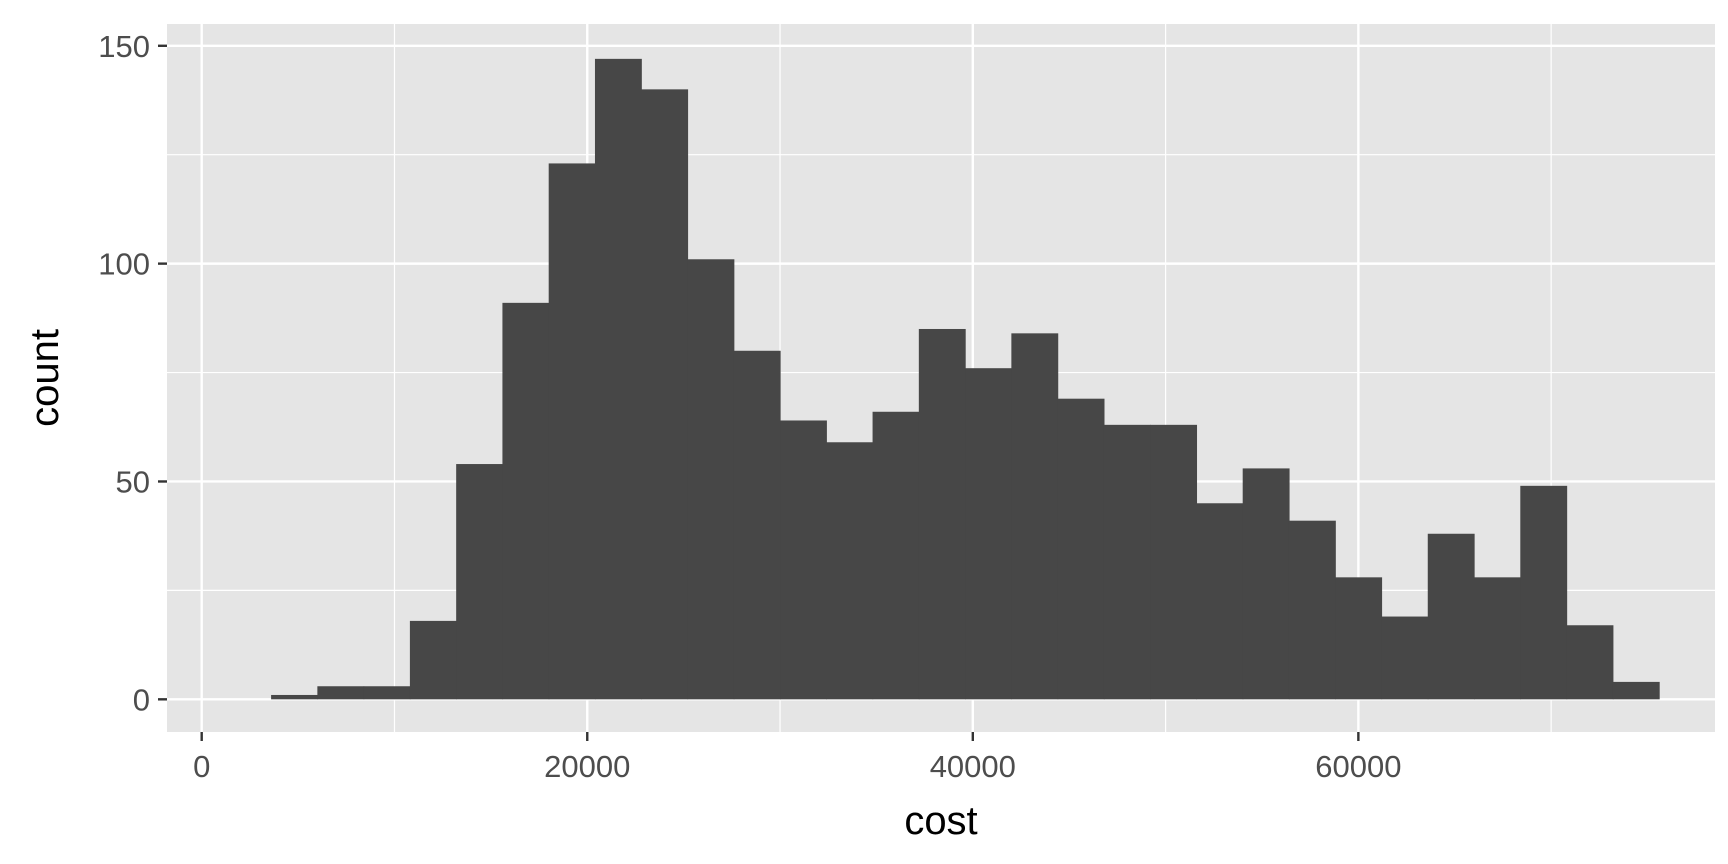 Image resolution: width=1728 pixels, height=864 pixels. Describe the element at coordinates (940, 821) in the screenshot. I see `x-axis-title: cost` at that location.